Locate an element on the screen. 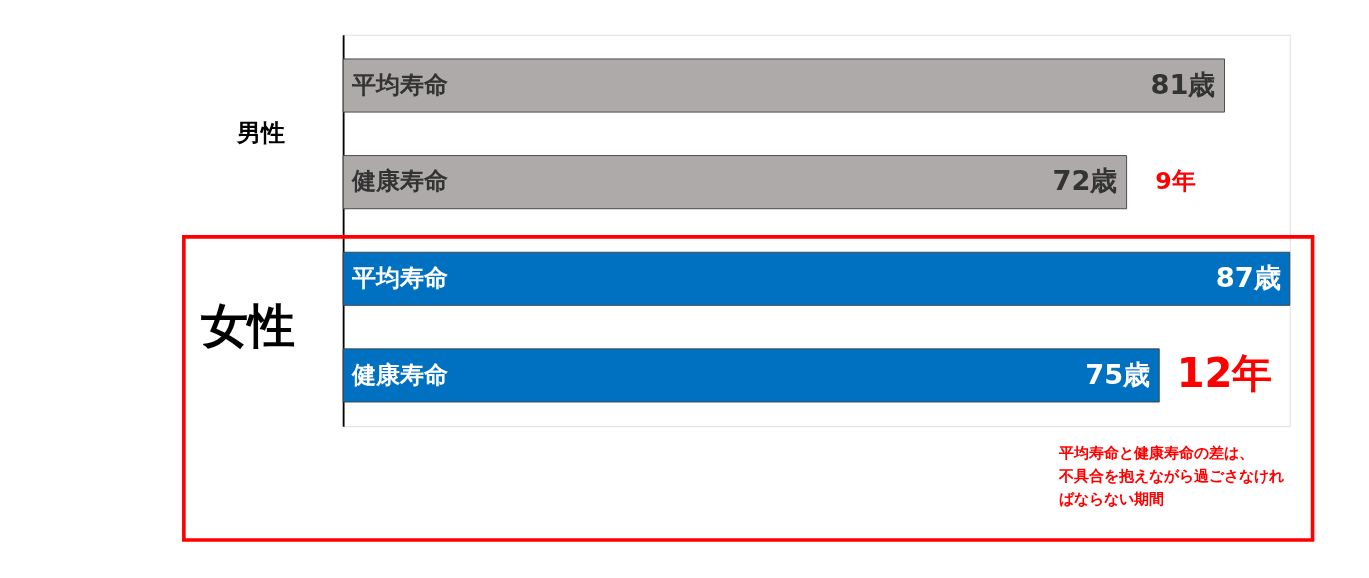 Image resolution: width=1369 pixels, height=578 pixels. data-label: 87歳 is located at coordinates (1248, 277).